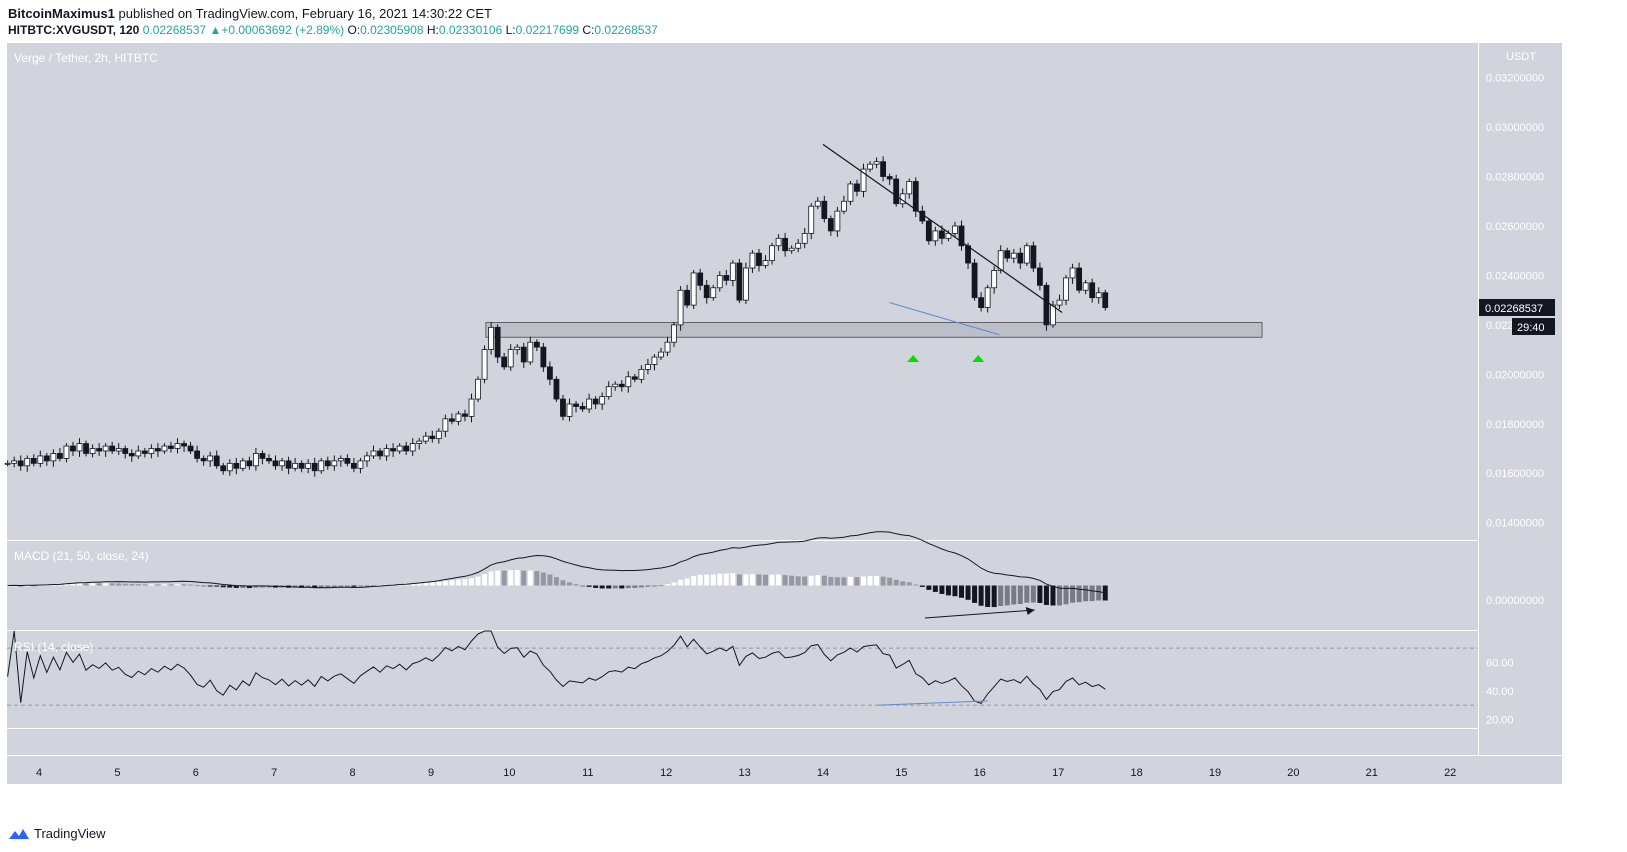 Image resolution: width=1627 pixels, height=852 pixels. Describe the element at coordinates (1500, 692) in the screenshot. I see `rsi-tick-label: 40.00` at that location.